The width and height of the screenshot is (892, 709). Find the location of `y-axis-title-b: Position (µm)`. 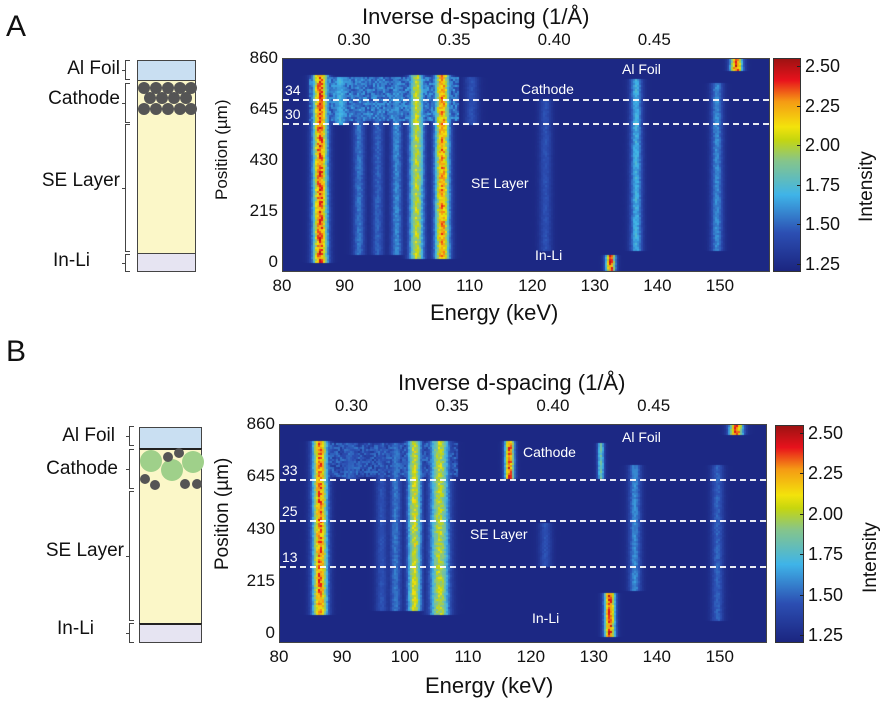

y-axis-title-b: Position (µm) is located at coordinates (222, 513).